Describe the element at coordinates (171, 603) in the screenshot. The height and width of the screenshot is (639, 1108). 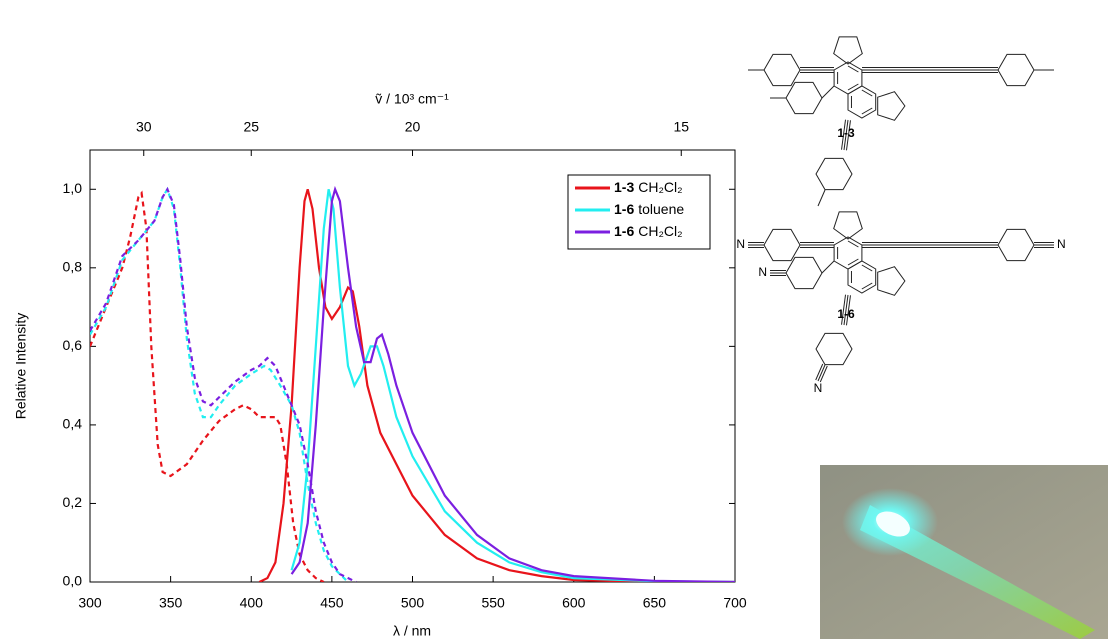
I see `x-tick-label: 350` at that location.